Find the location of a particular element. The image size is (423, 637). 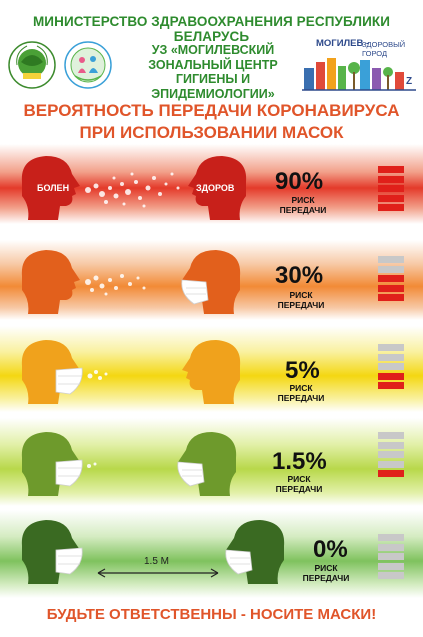

distance-label: 1.5 М is located at coordinates (157, 561).